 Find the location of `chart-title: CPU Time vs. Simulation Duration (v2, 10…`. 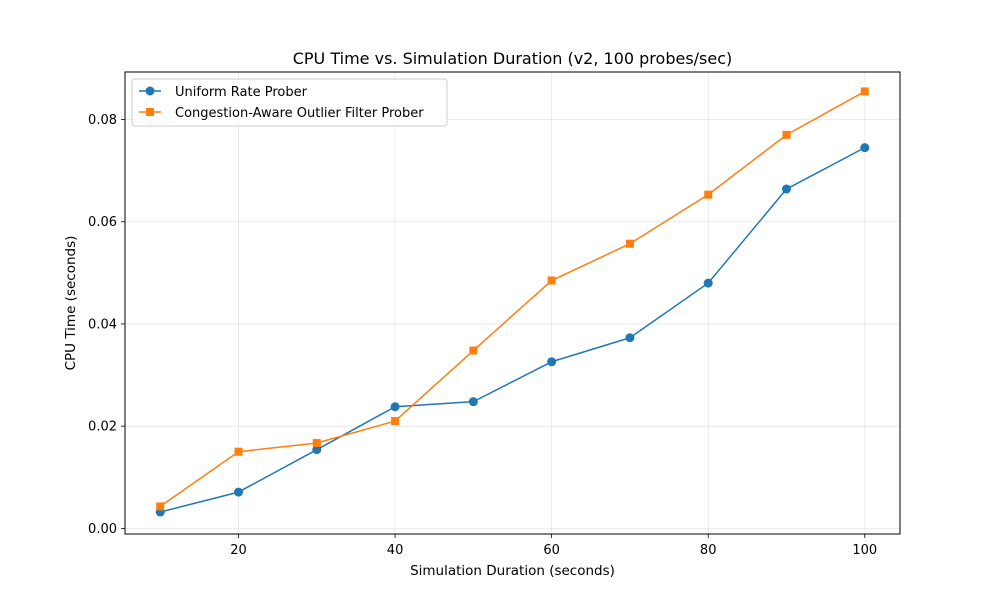

chart-title: CPU Time vs. Simulation Duration (v2, 10… is located at coordinates (513, 58).